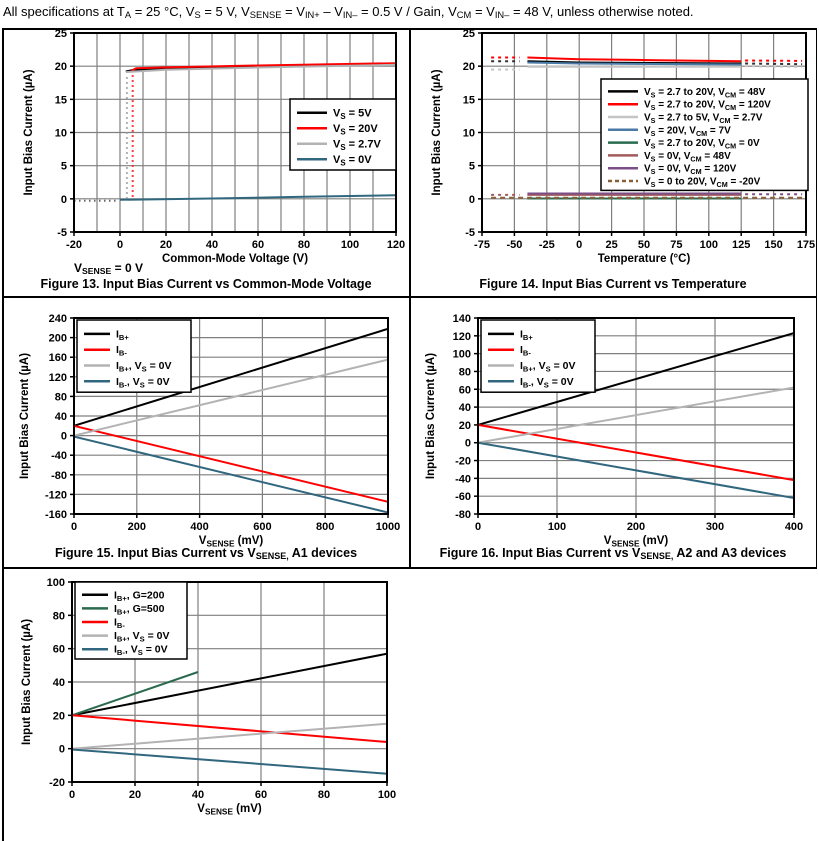 The image size is (819, 841). I want to click on y-tick-label: 200, so click(58, 339).